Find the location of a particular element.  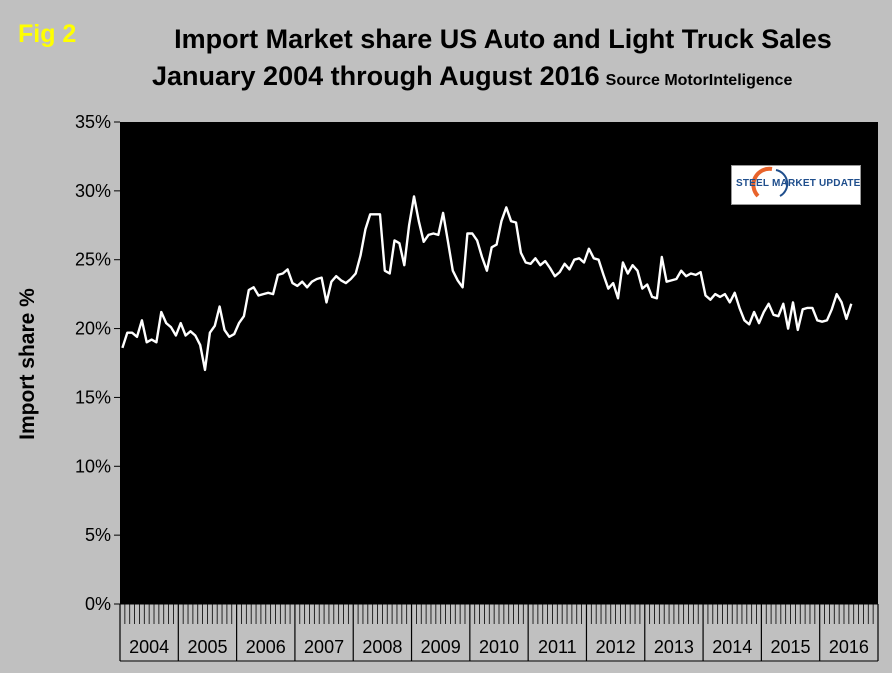

y-tick-label: 30% is located at coordinates (93, 191).